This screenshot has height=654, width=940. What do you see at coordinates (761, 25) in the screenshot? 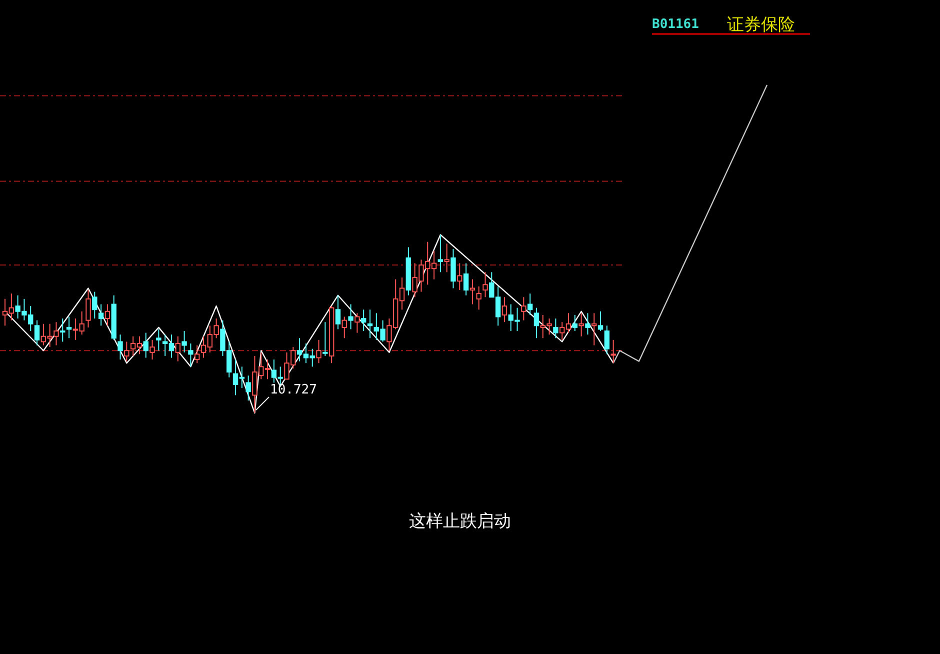
I see `chart-subtitle: 证券保险` at bounding box center [761, 25].